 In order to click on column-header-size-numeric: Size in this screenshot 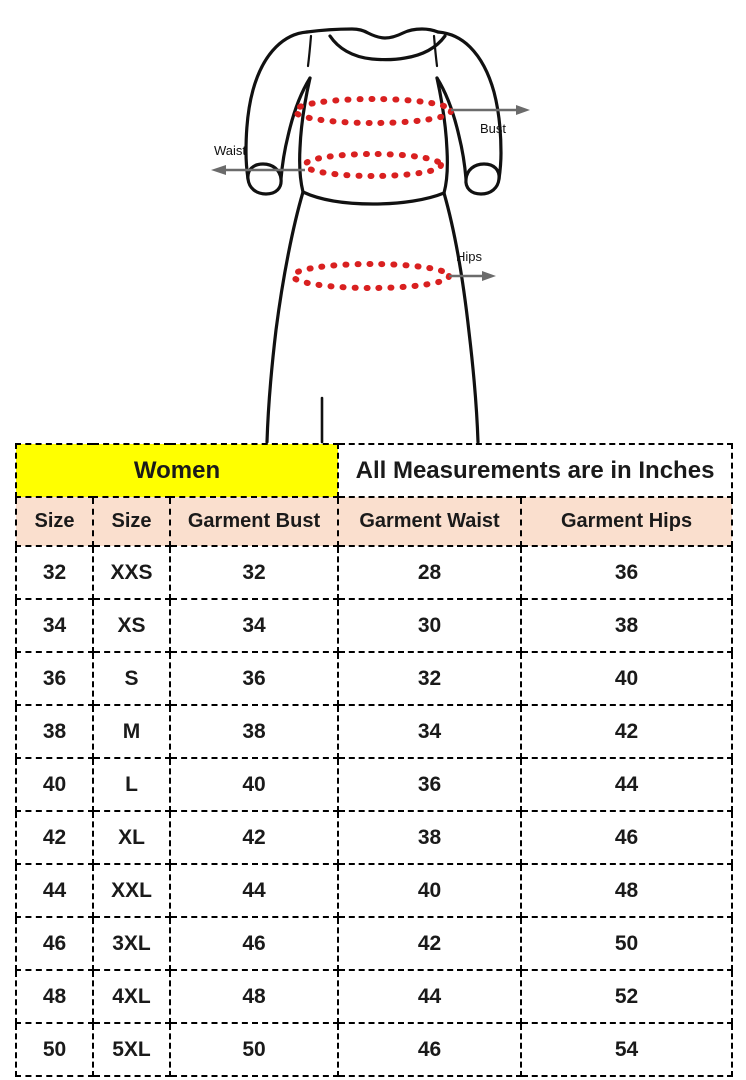, I will do `click(54, 521)`.